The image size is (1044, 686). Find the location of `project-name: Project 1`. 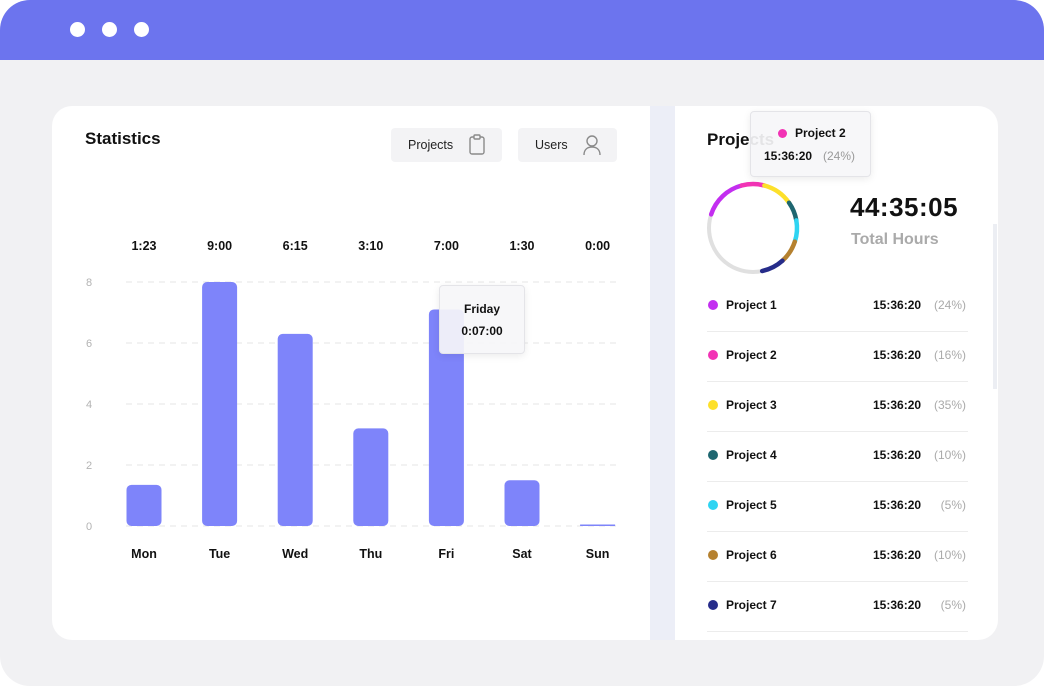

project-name: Project 1 is located at coordinates (751, 305).